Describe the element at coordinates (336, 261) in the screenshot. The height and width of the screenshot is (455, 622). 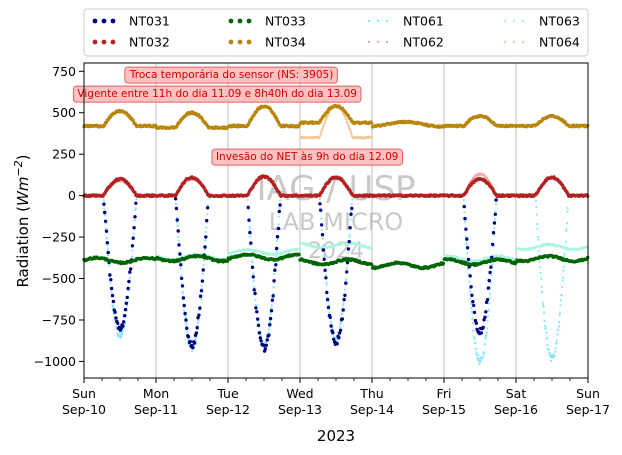
I see `series-nt033` at that location.